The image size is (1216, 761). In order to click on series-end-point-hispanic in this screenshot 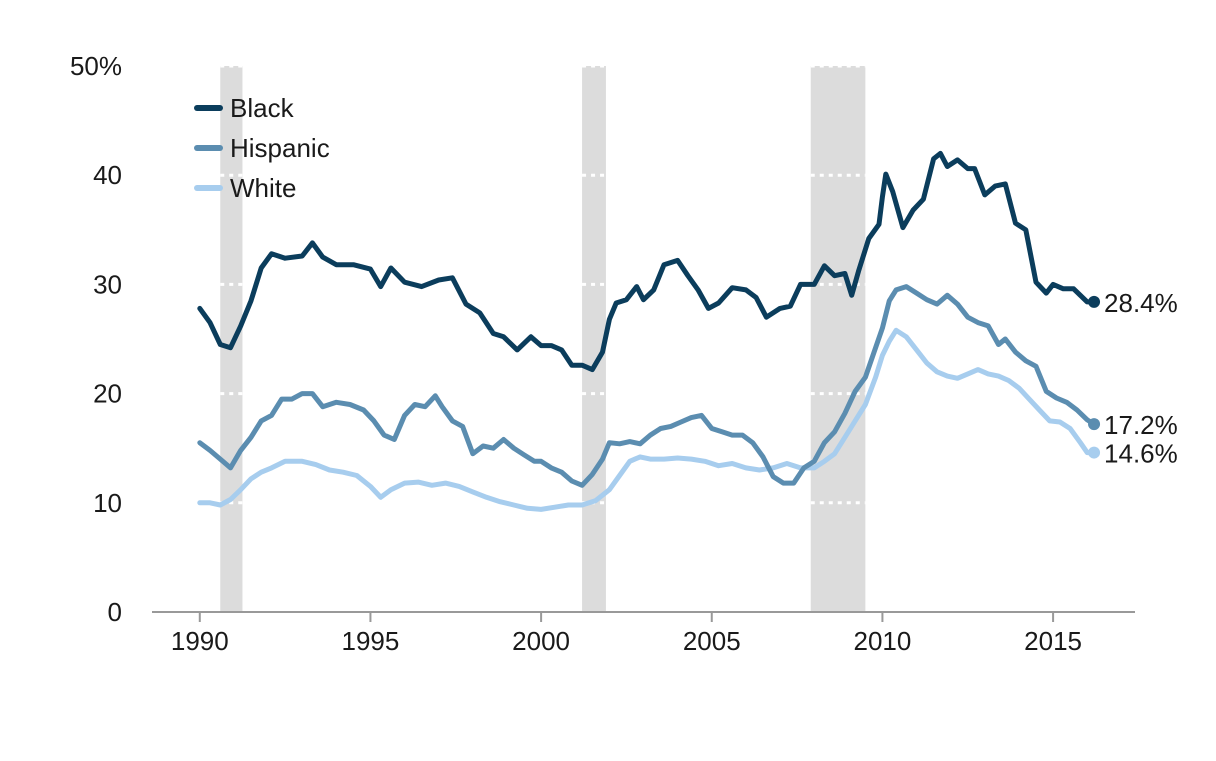, I will do `click(1094, 424)`.